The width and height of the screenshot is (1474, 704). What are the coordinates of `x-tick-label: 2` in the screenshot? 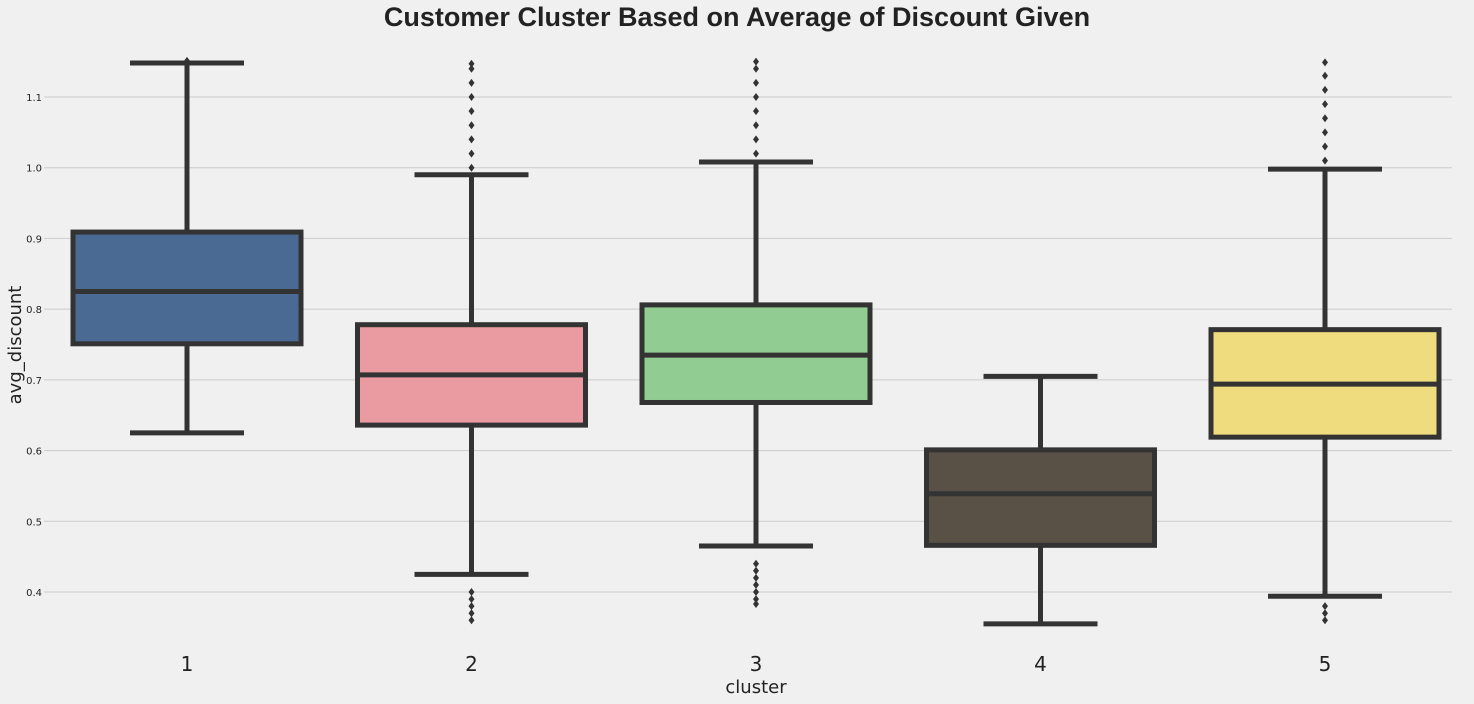 It's located at (471, 664).